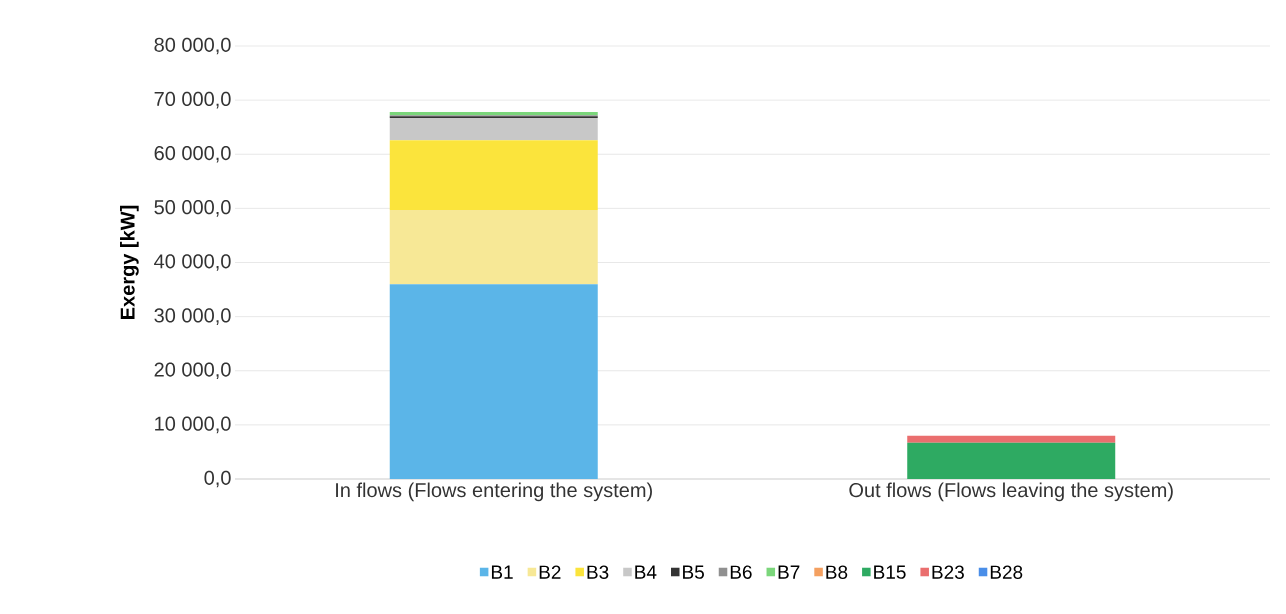  Describe the element at coordinates (837, 572) in the screenshot. I see `legend-label: B8` at that location.